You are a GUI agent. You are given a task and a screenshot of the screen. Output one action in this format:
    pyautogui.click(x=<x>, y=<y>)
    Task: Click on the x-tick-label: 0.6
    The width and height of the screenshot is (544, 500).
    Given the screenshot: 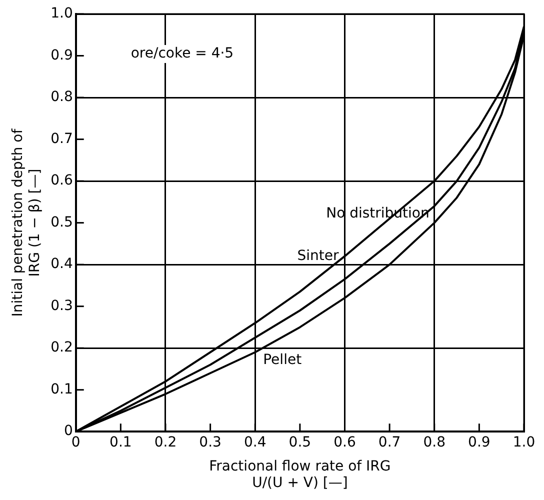 What is the action you would take?
    pyautogui.click(x=345, y=442)
    